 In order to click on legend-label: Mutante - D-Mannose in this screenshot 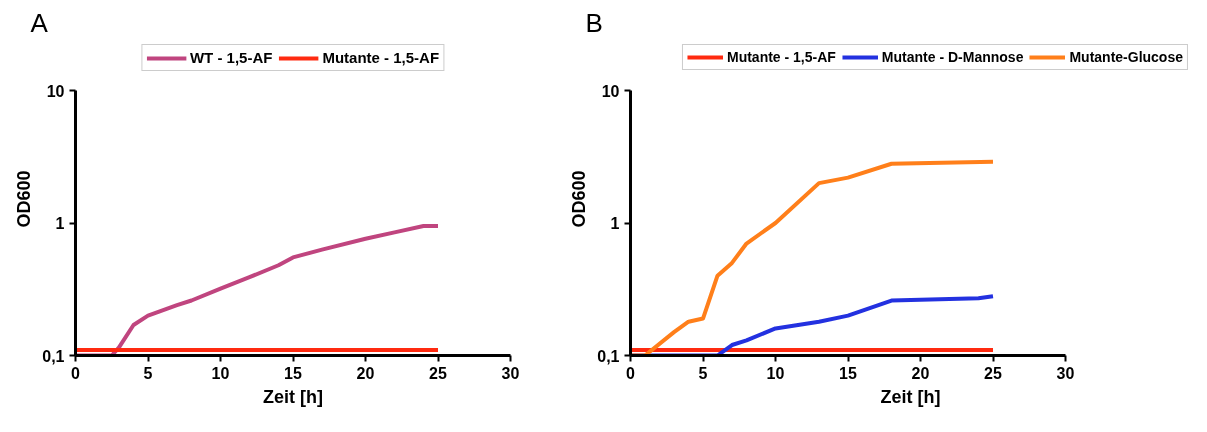, I will do `click(952, 57)`.